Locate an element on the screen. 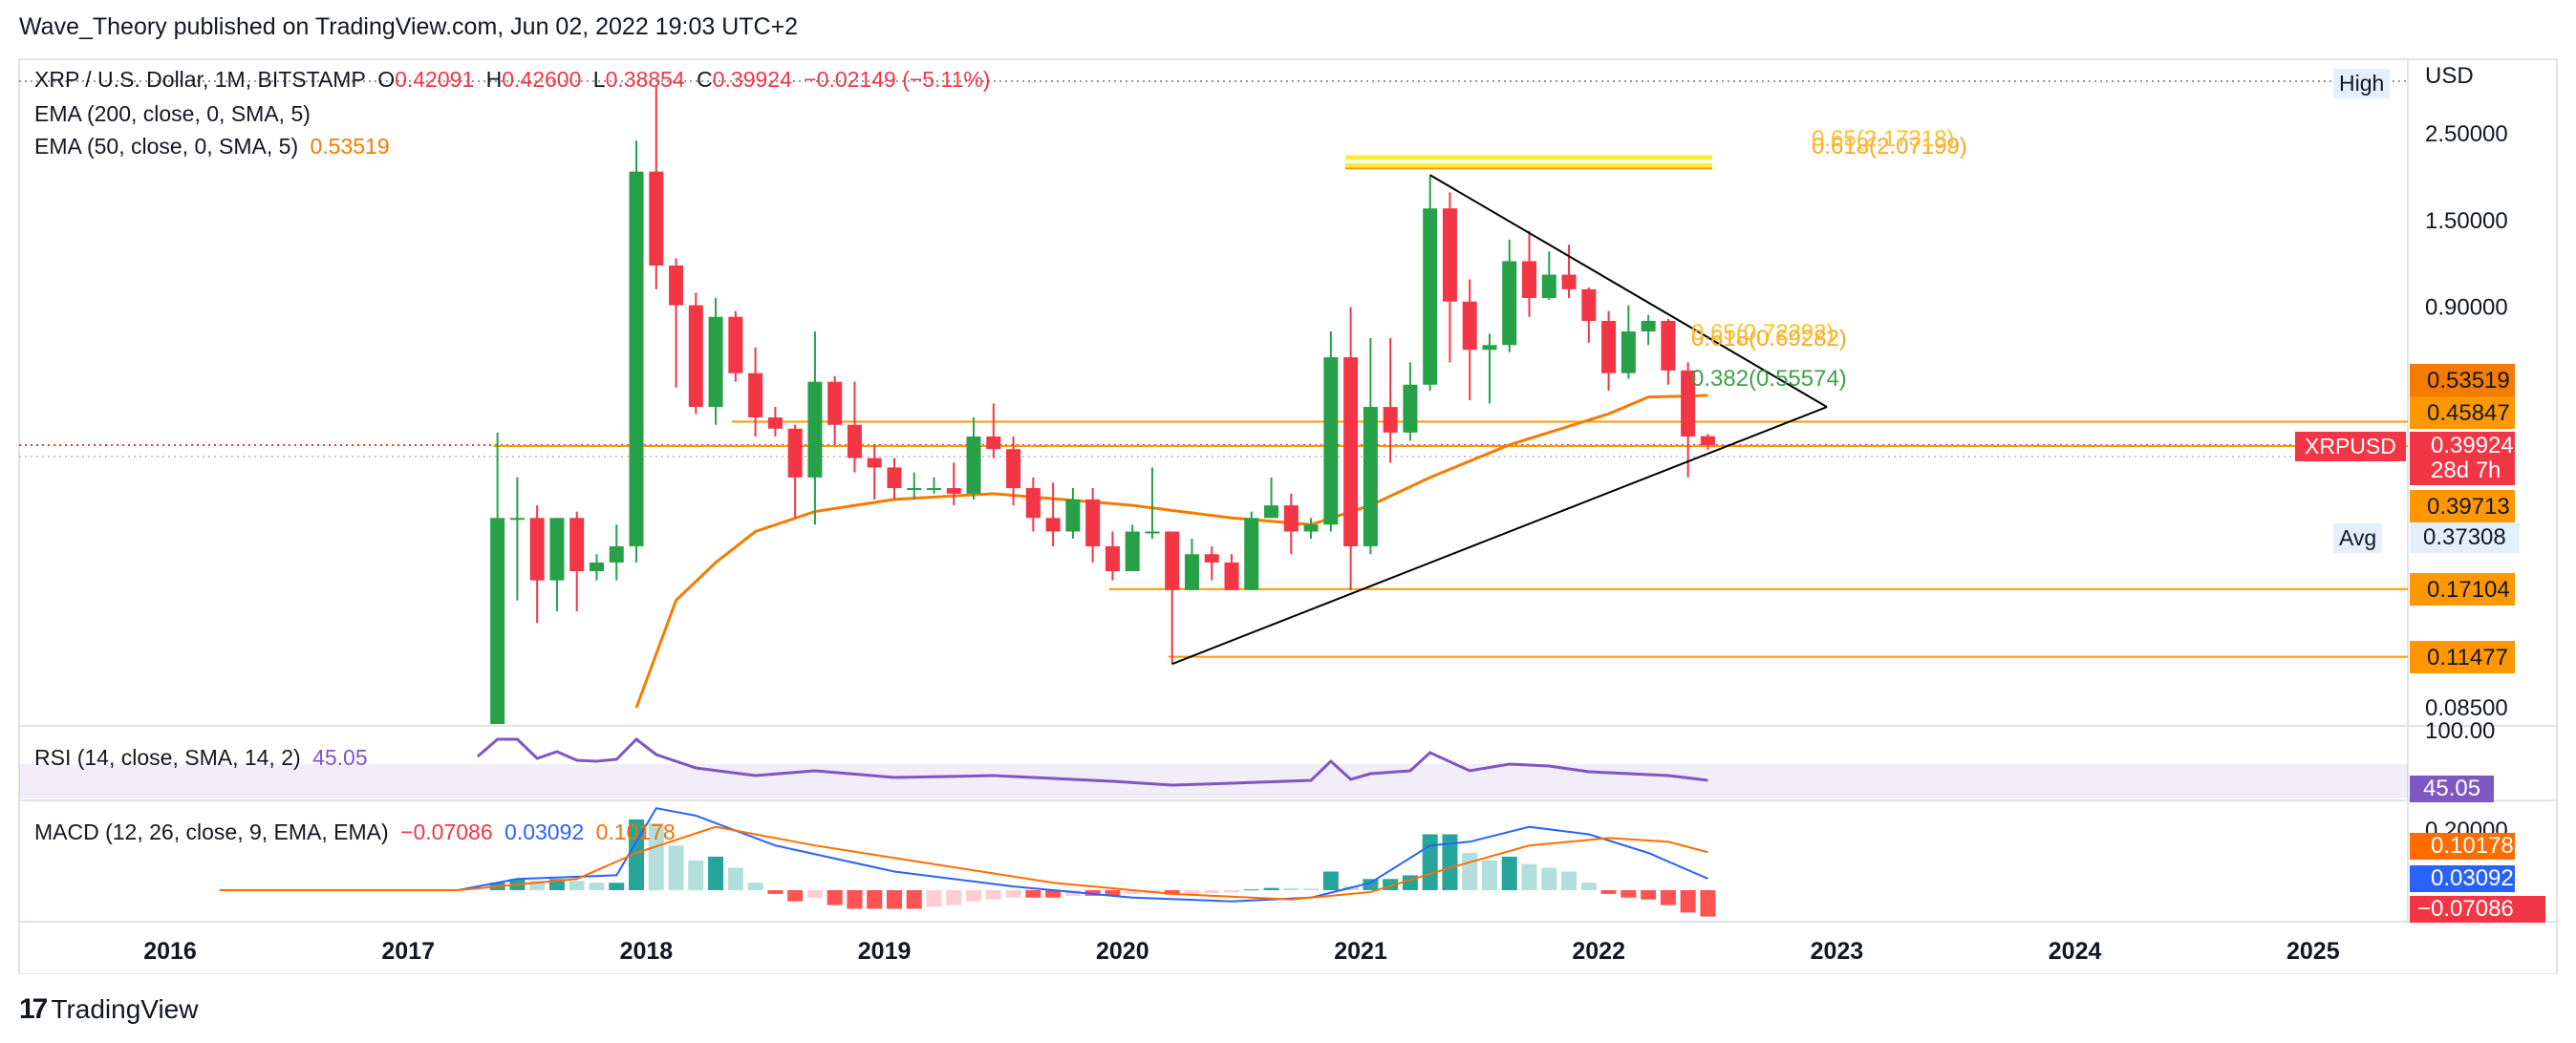 The height and width of the screenshot is (1043, 2576). legend-ema50: EMA (50, close, 0, SMA, 5) 0.53519 is located at coordinates (215, 147).